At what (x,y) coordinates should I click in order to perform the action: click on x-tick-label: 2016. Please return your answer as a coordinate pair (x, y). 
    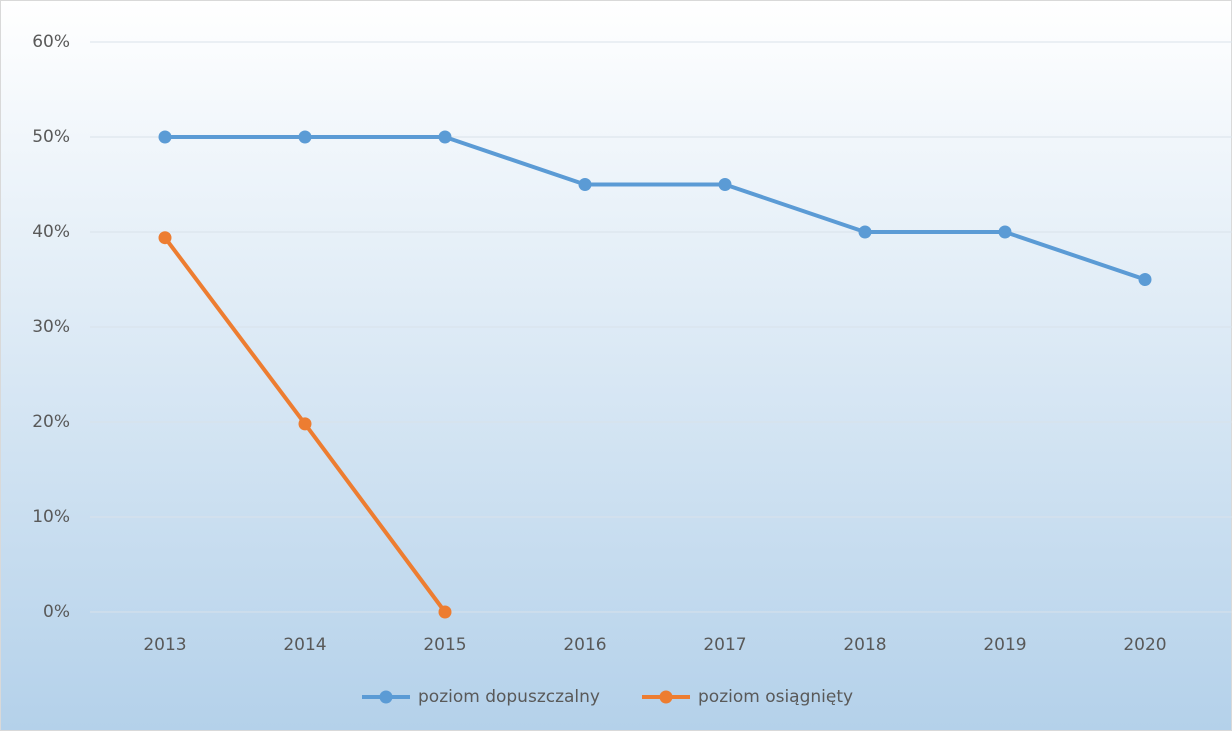
    Looking at the image, I should click on (584, 645).